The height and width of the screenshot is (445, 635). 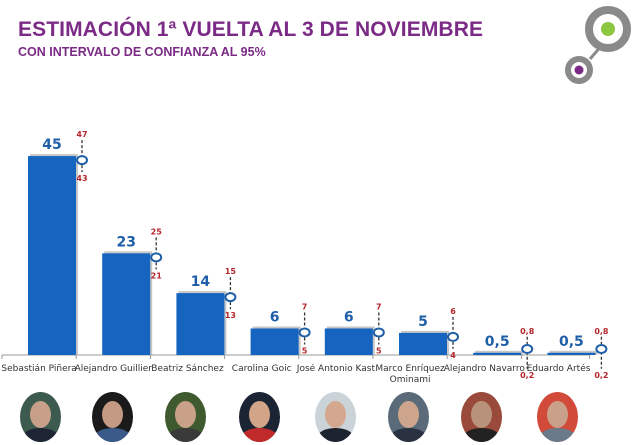 I want to click on logo-small-dot, so click(x=579, y=70).